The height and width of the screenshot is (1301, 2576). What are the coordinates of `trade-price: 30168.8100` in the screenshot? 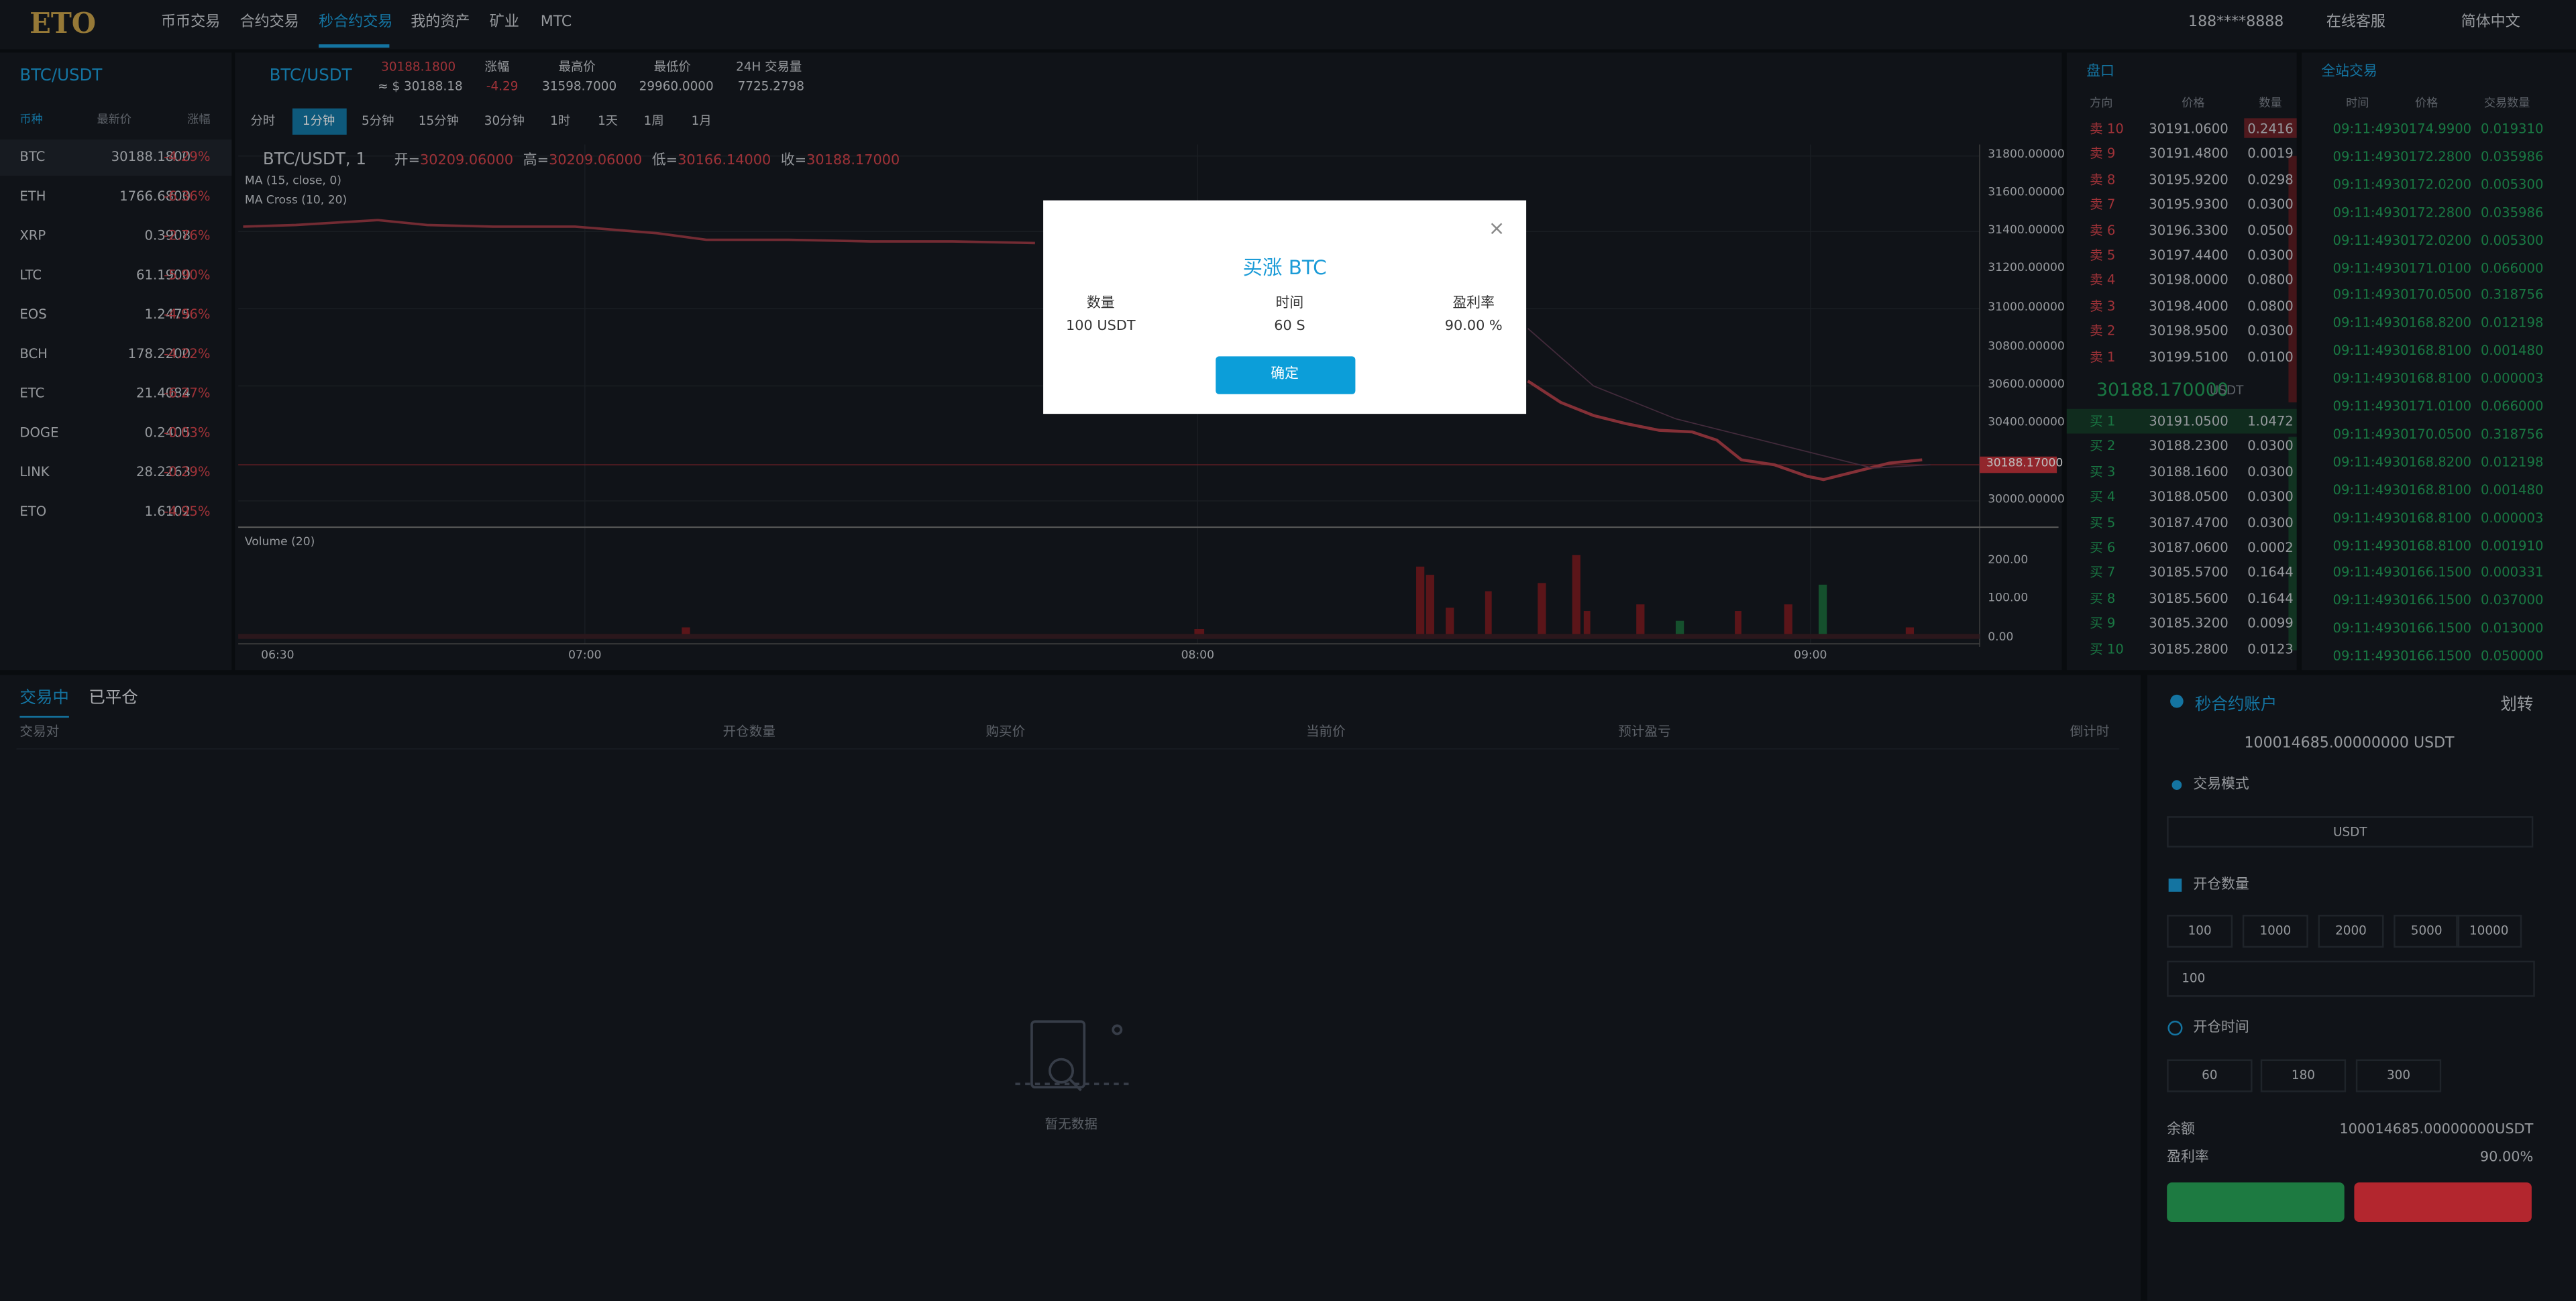 It's located at (2432, 490).